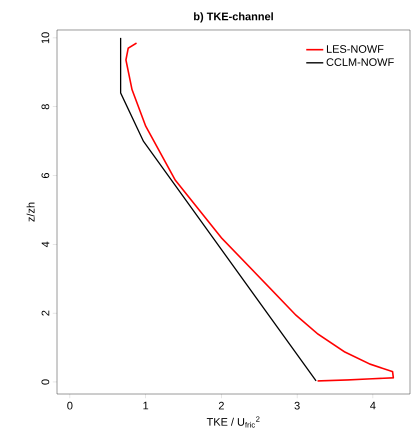 Image resolution: width=420 pixels, height=436 pixels. Describe the element at coordinates (45, 38) in the screenshot. I see `y-tick-label: 10` at that location.